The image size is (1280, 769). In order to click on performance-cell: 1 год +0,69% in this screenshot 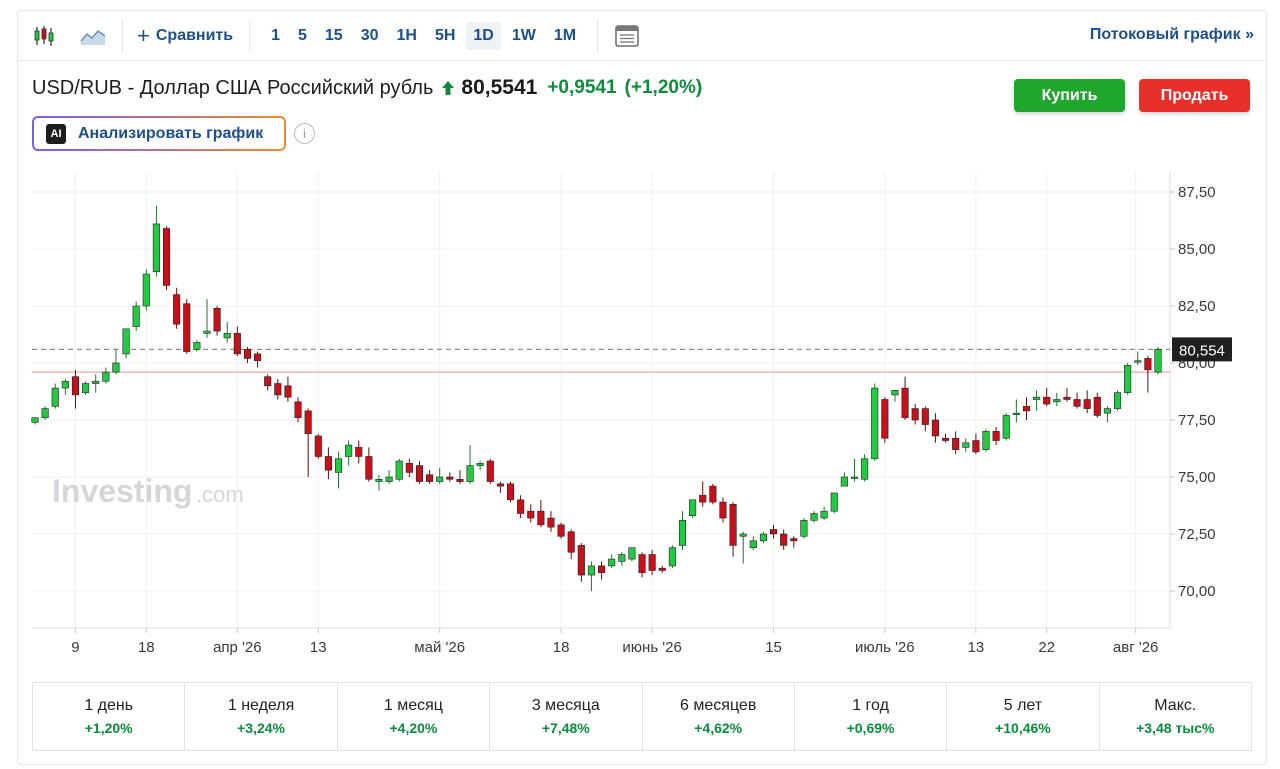, I will do `click(871, 716)`.